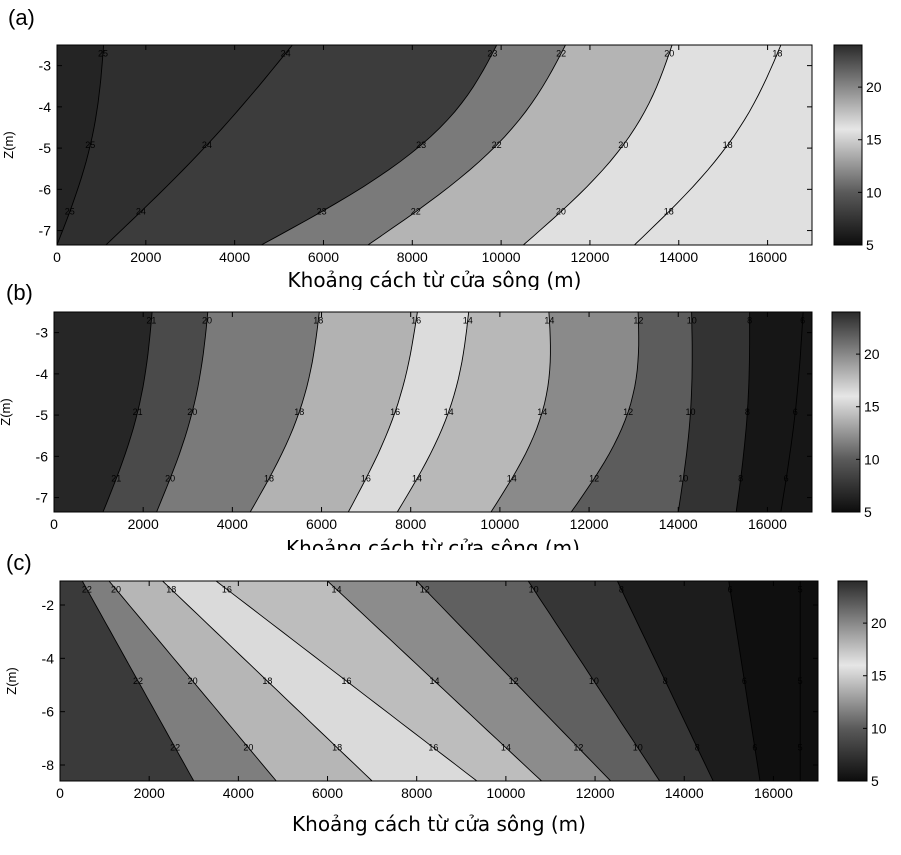 This screenshot has width=901, height=855. What do you see at coordinates (872, 354) in the screenshot?
I see `colorbar-tick-label: 20` at bounding box center [872, 354].